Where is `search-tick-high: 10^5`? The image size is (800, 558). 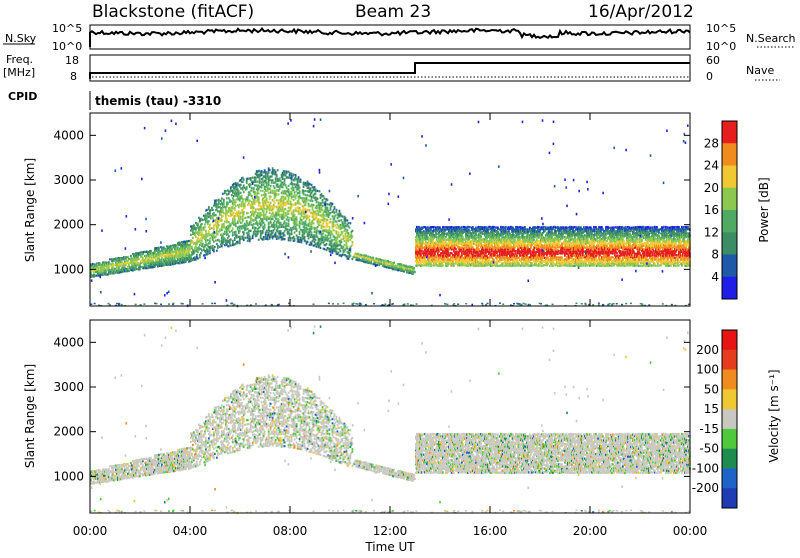 search-tick-high: 10^5 is located at coordinates (721, 28).